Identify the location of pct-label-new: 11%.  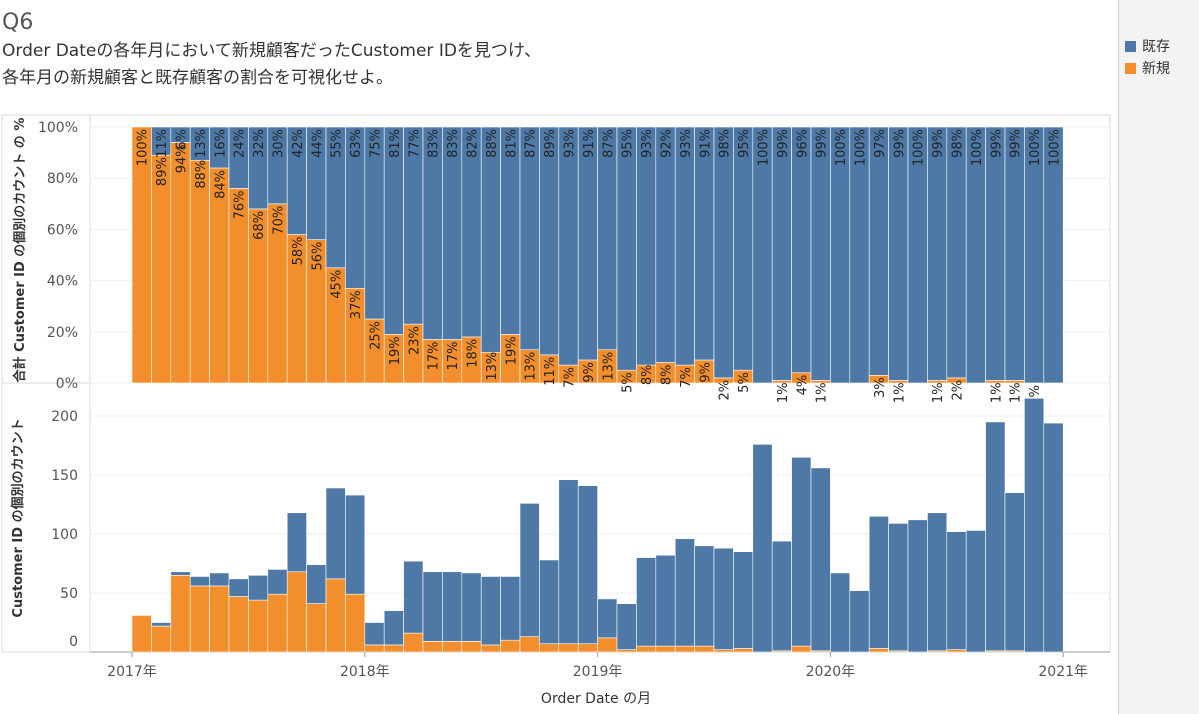
(550, 371).